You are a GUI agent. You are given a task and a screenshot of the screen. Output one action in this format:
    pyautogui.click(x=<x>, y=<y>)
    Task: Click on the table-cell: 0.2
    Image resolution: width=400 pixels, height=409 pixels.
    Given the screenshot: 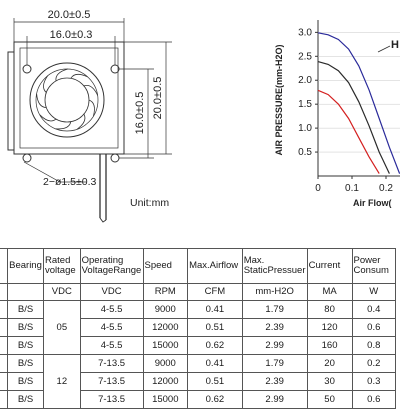 What is the action you would take?
    pyautogui.click(x=374, y=363)
    